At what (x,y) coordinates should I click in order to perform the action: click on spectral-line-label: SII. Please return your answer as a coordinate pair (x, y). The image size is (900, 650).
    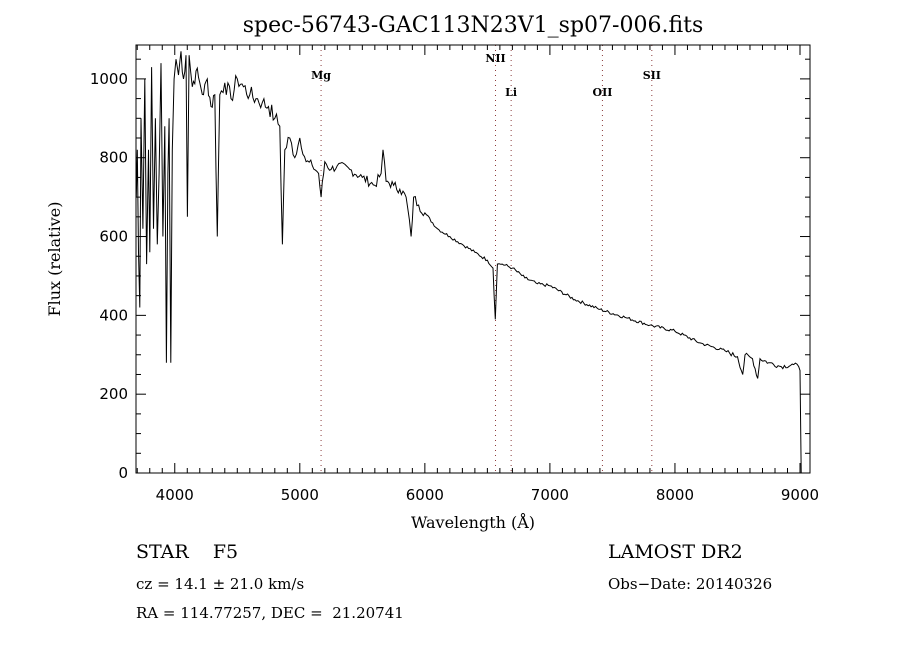
    Looking at the image, I should click on (652, 75).